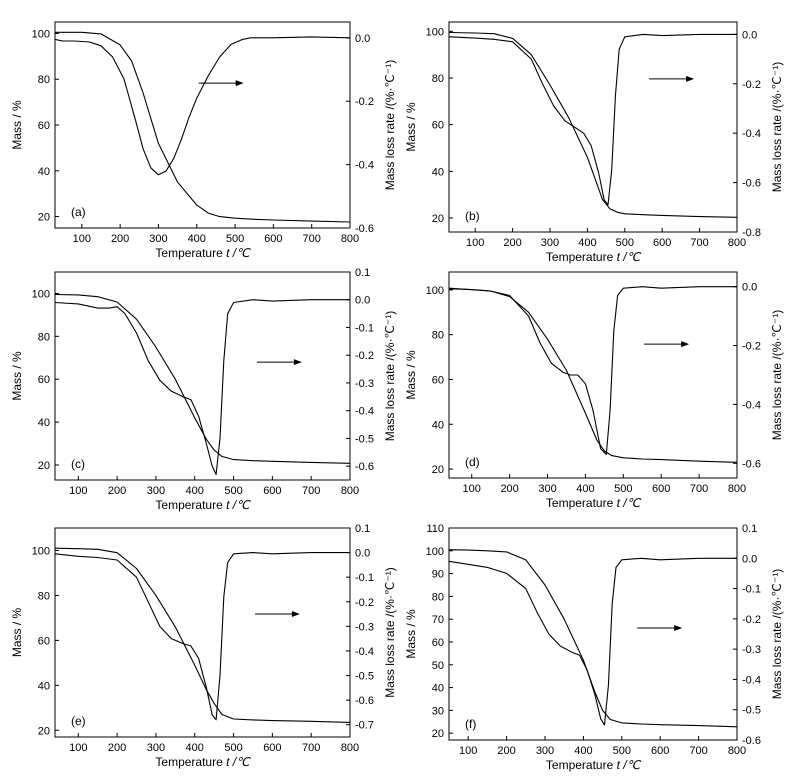 This screenshot has height=779, width=793. I want to click on panel-label: (a), so click(78, 212).